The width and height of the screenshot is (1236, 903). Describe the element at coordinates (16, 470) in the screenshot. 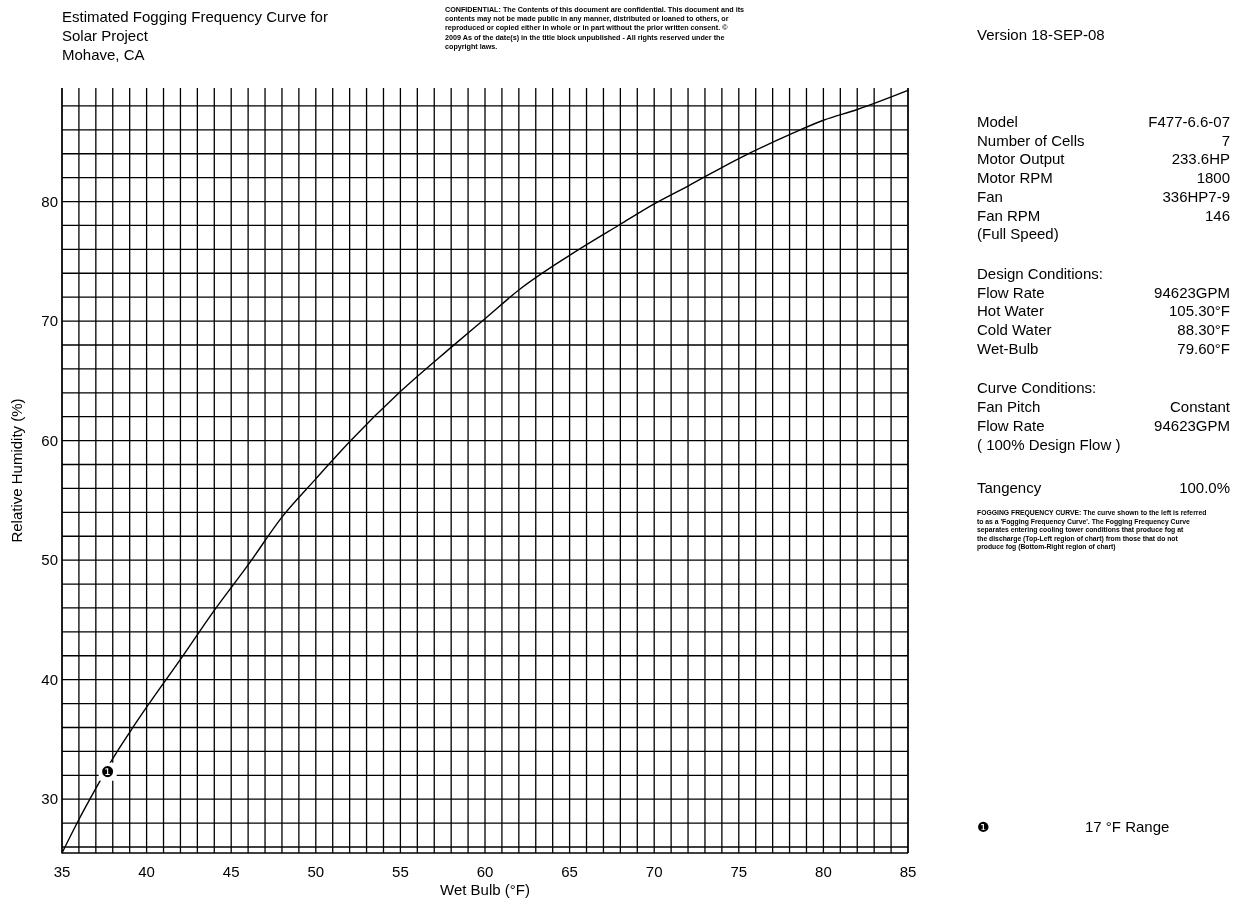

I see `y-axis-title: Relative Humidity (%)` at that location.